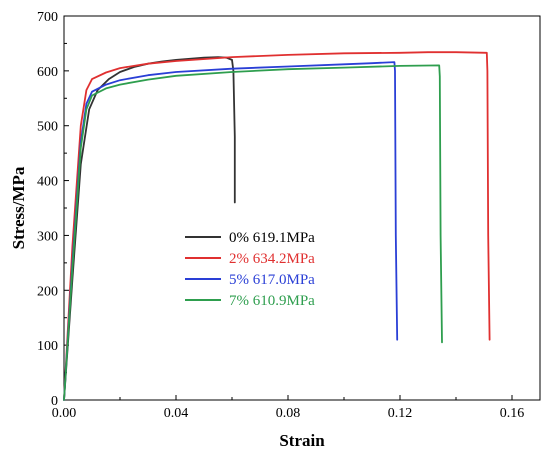 This screenshot has width=550, height=456. Describe the element at coordinates (18, 207) in the screenshot. I see `y-axis-title: Stress/MPa` at that location.